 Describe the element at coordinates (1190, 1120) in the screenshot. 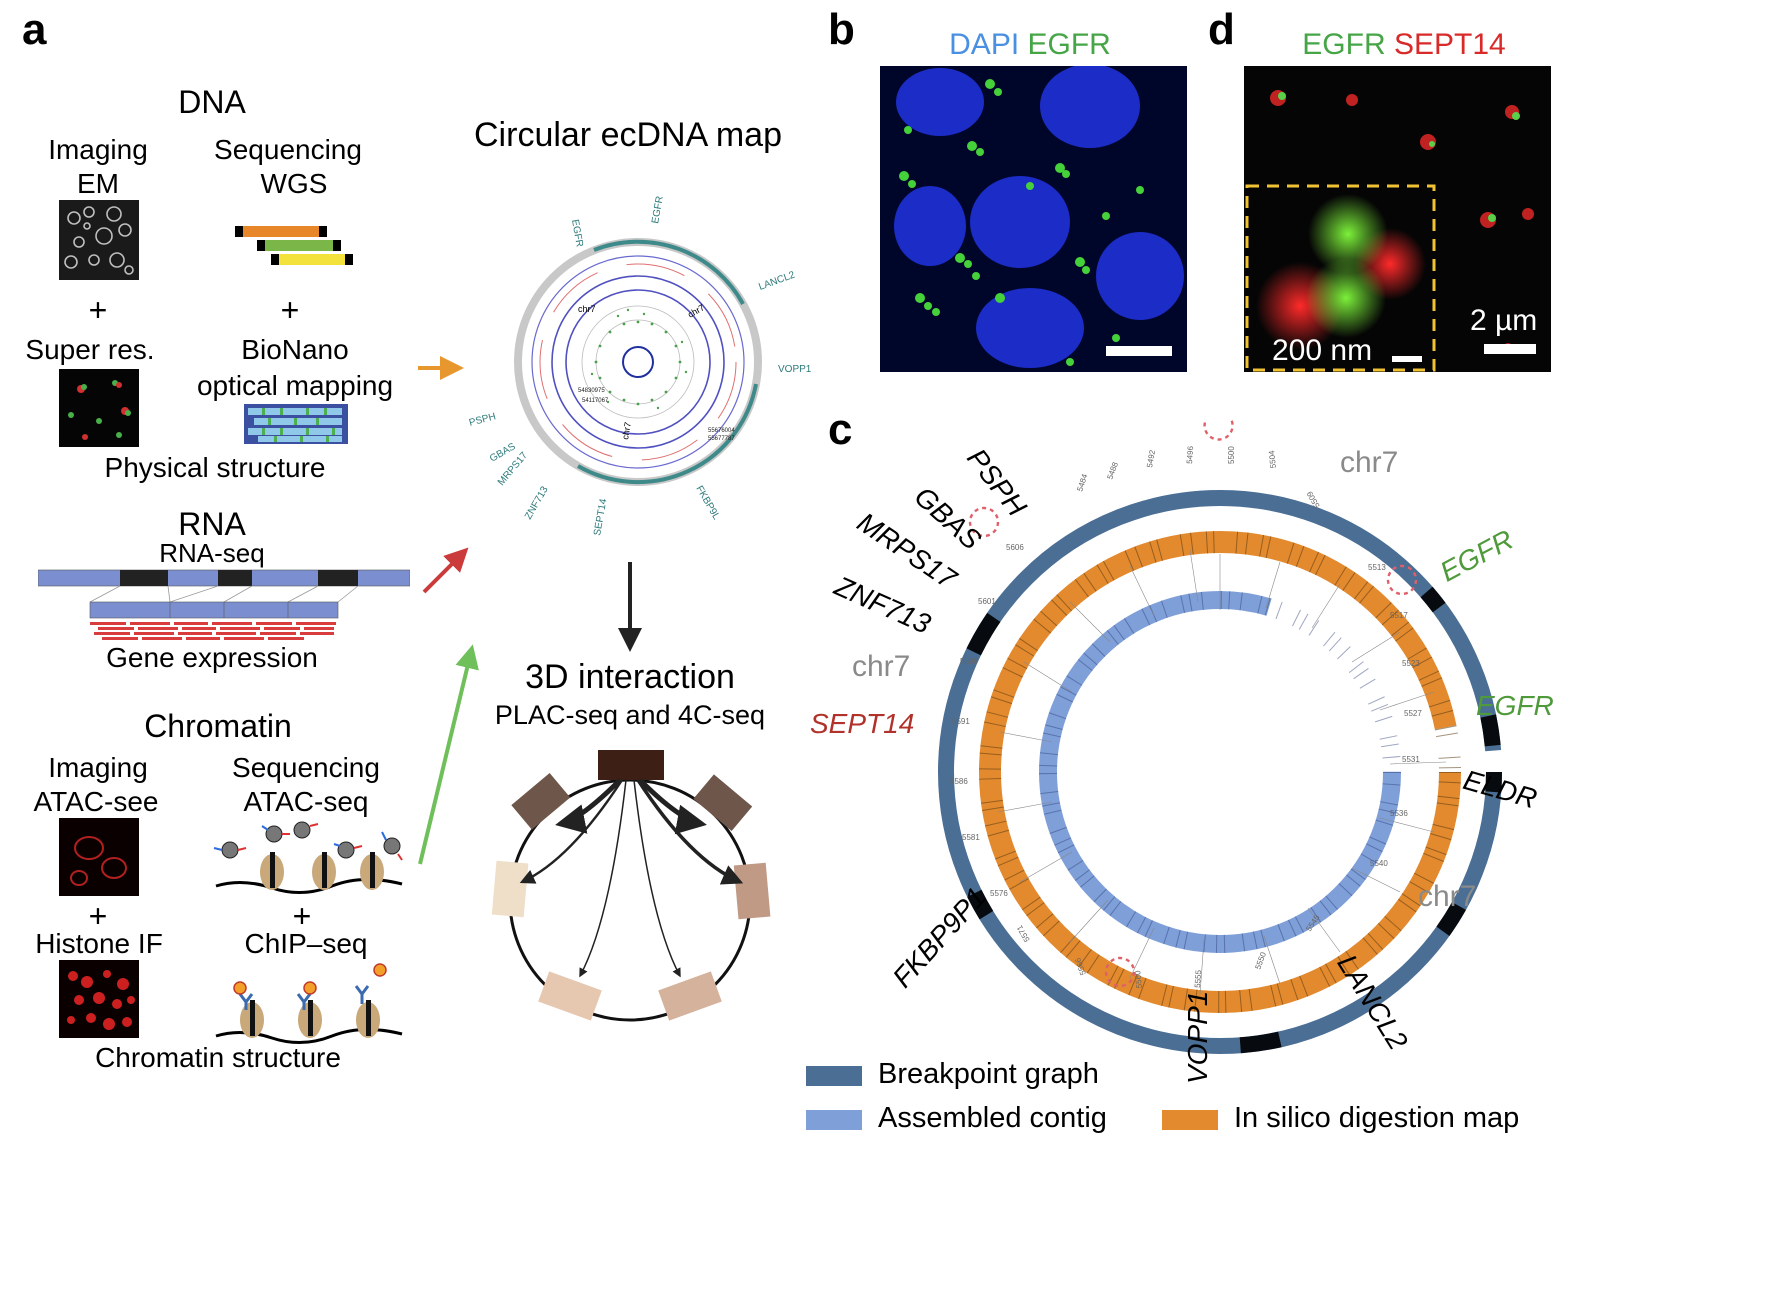

I see `legend-swatch-digestion` at that location.